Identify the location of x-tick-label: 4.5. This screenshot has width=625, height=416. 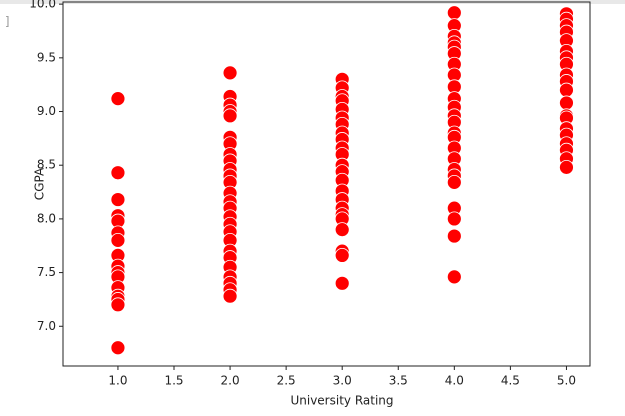
(510, 381).